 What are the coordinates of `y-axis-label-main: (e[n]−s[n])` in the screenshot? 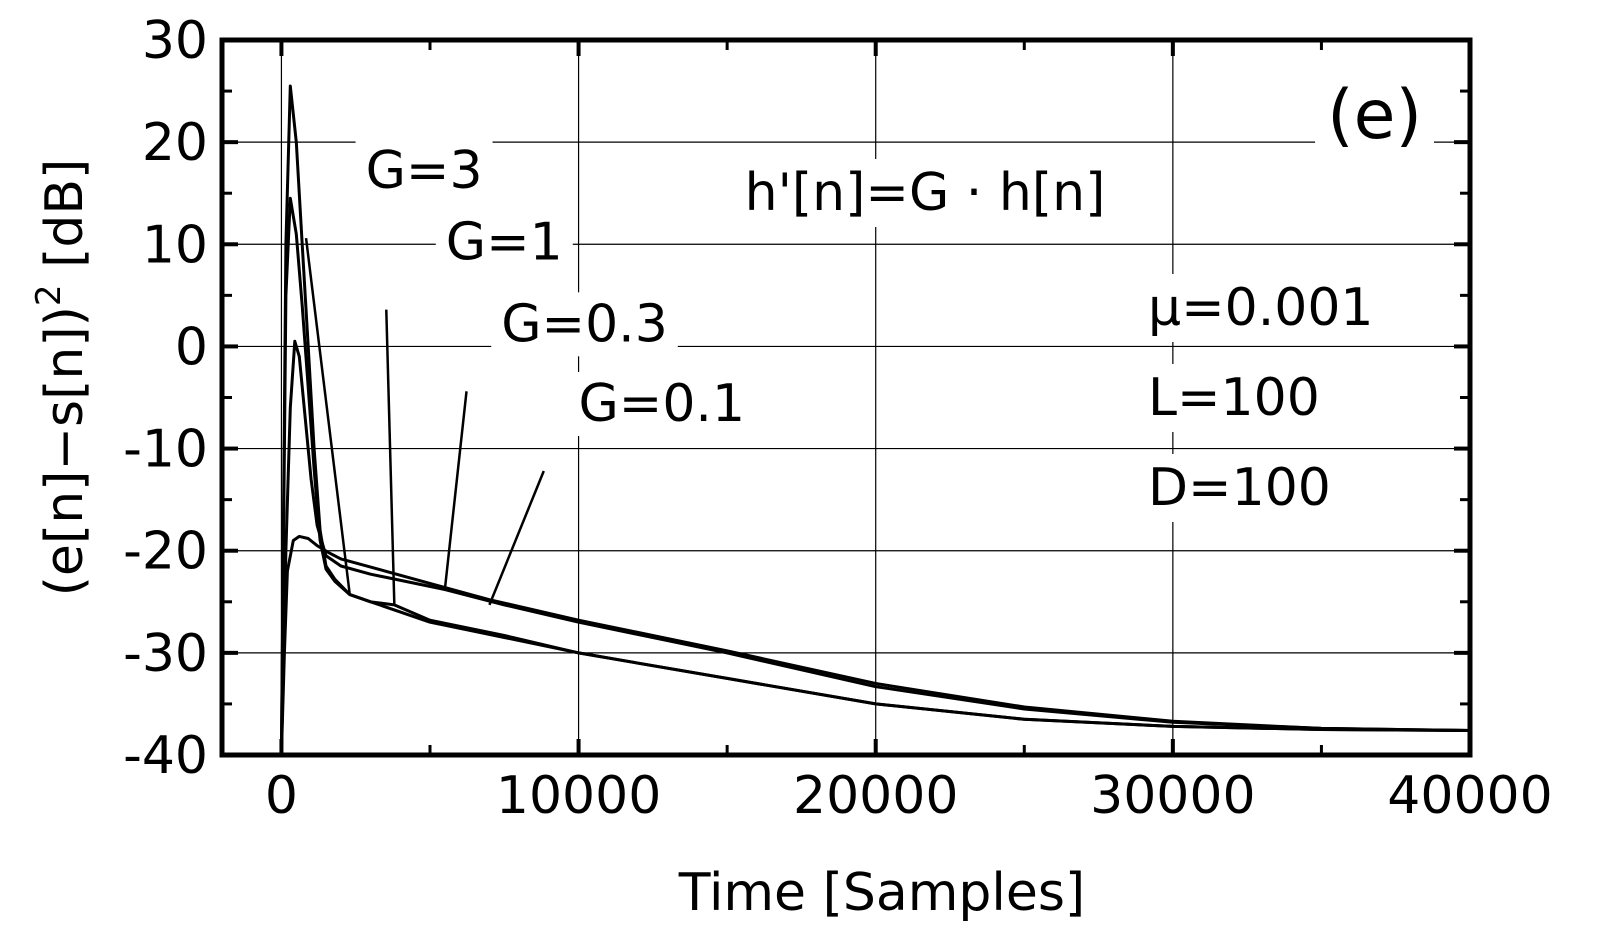 It's located at (65, 451).